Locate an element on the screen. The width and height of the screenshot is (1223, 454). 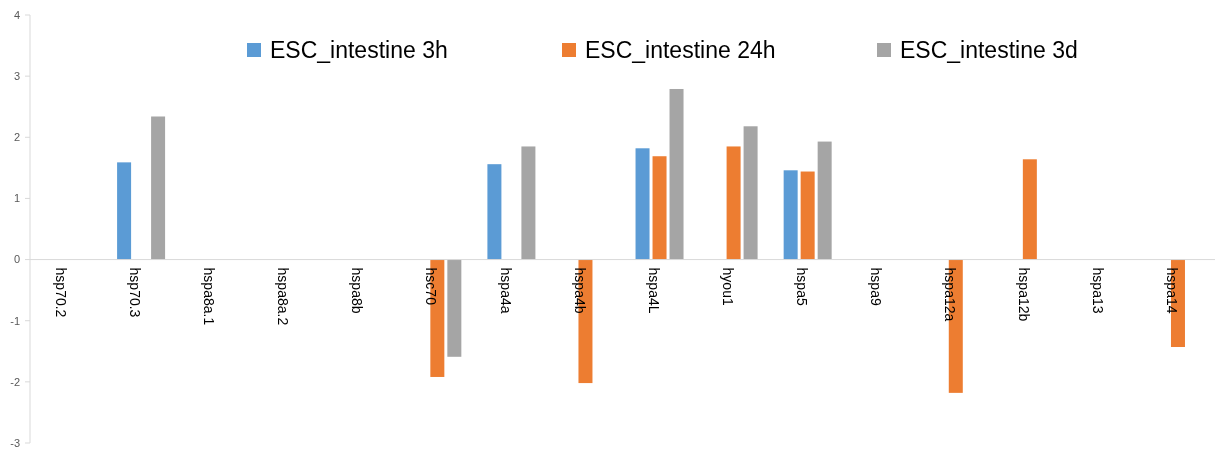
y-tick-label: 1 is located at coordinates (16, 198).